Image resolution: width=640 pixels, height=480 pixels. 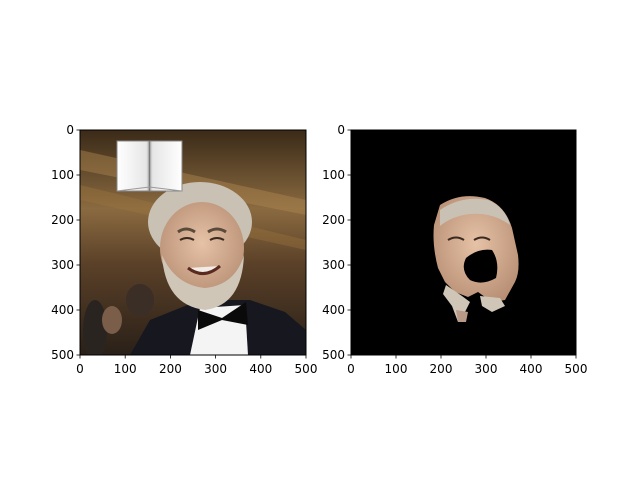 I want to click on photo-y-tick-label-5: 500, so click(x=62, y=355).